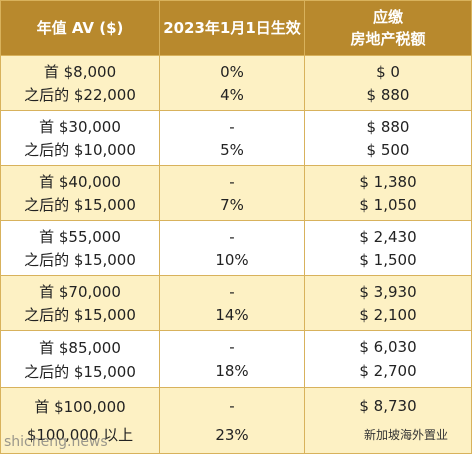 Image resolution: width=472 pixels, height=454 pixels. I want to click on cell-text: 7%, so click(232, 204).